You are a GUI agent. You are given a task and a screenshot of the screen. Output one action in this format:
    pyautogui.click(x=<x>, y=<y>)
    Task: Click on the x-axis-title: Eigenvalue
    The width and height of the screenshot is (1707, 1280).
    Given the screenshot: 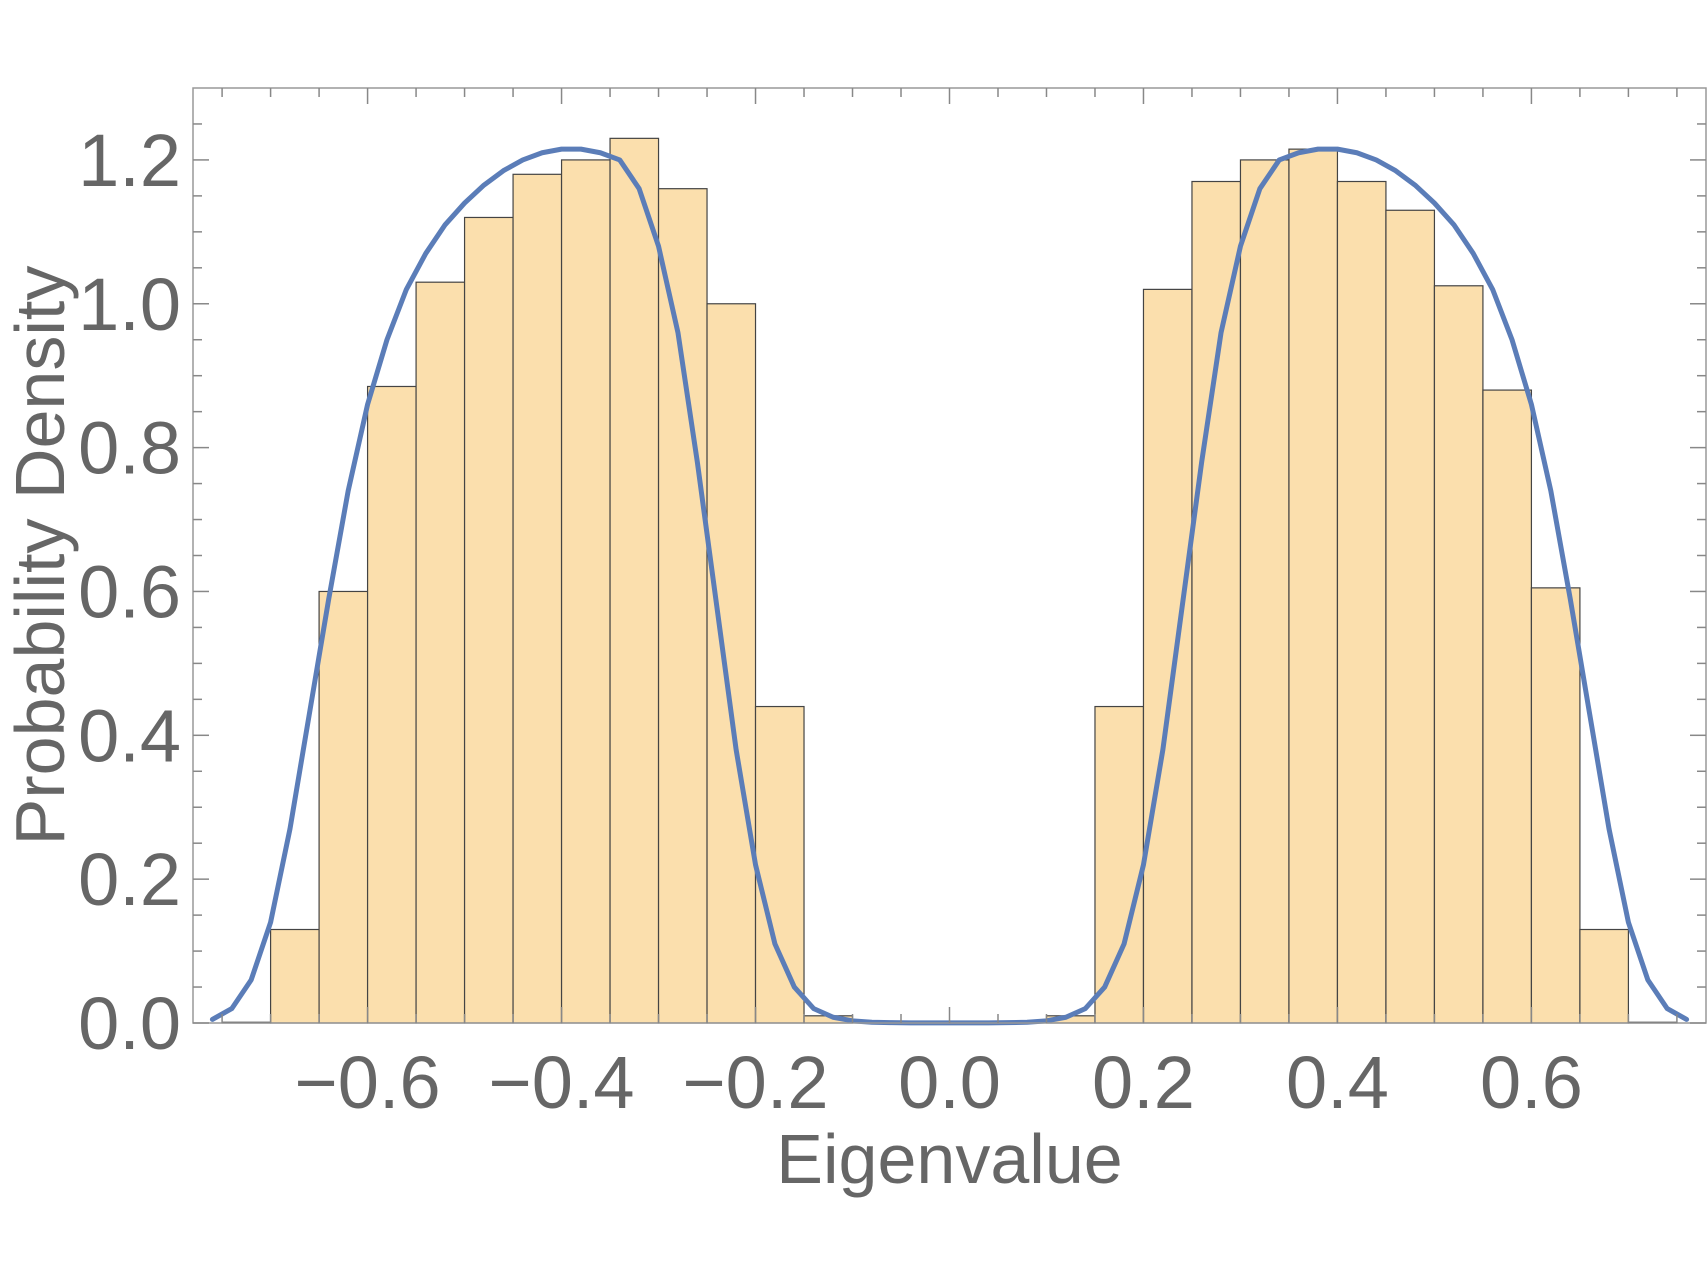 What is the action you would take?
    pyautogui.click(x=949, y=1159)
    